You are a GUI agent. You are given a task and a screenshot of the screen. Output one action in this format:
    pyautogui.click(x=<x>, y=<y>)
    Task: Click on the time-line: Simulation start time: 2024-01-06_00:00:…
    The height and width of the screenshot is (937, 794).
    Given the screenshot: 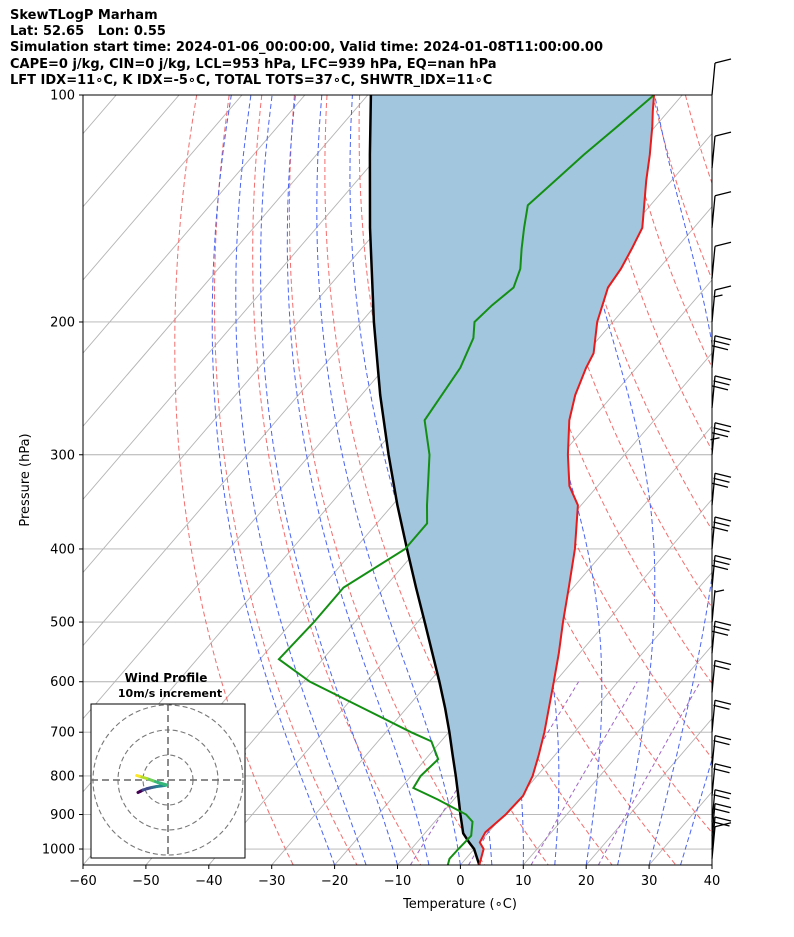 What is the action you would take?
    pyautogui.click(x=306, y=48)
    